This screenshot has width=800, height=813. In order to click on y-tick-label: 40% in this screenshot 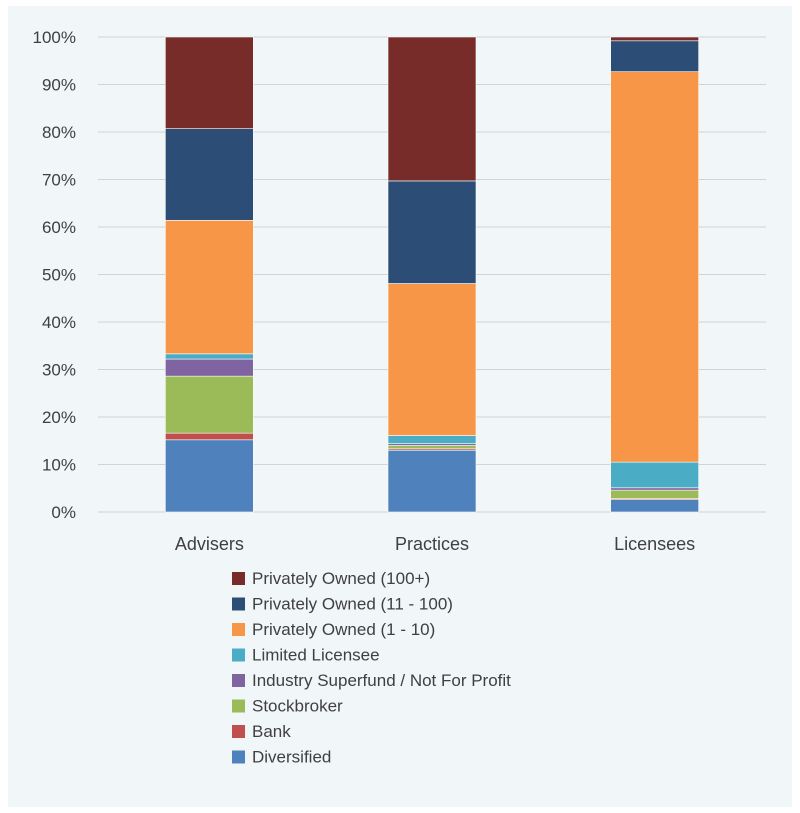, I will do `click(59, 322)`.